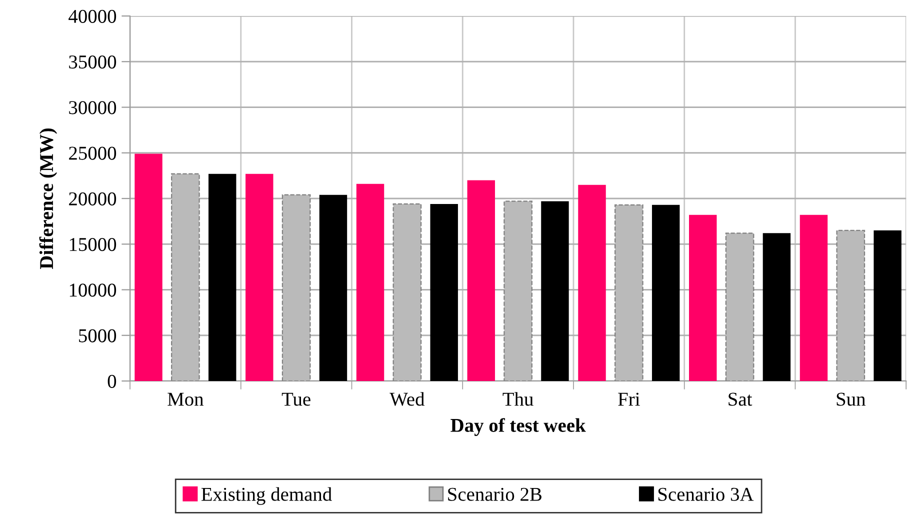  Describe the element at coordinates (706, 494) in the screenshot. I see `legend-label: Scenario 3A` at that location.